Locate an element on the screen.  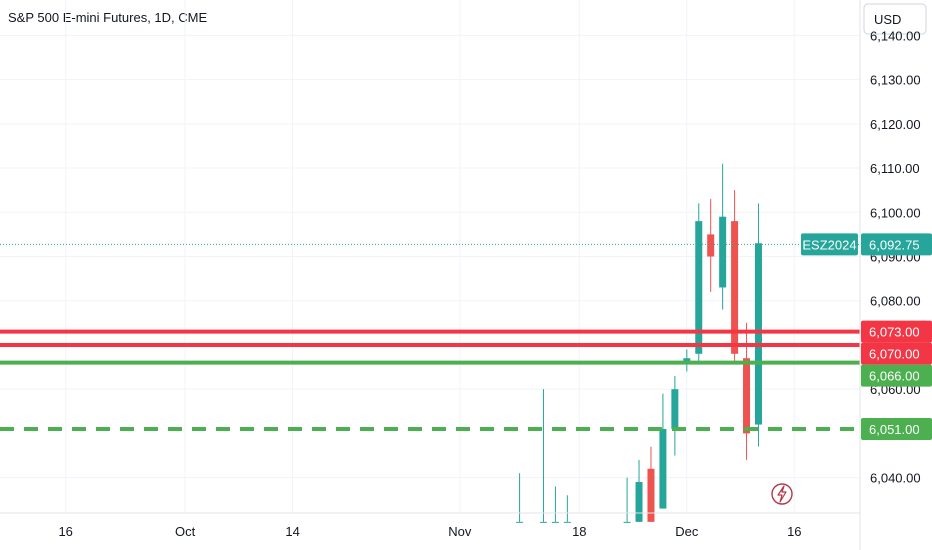
price-level-tag: 6,070.00 is located at coordinates (896, 353).